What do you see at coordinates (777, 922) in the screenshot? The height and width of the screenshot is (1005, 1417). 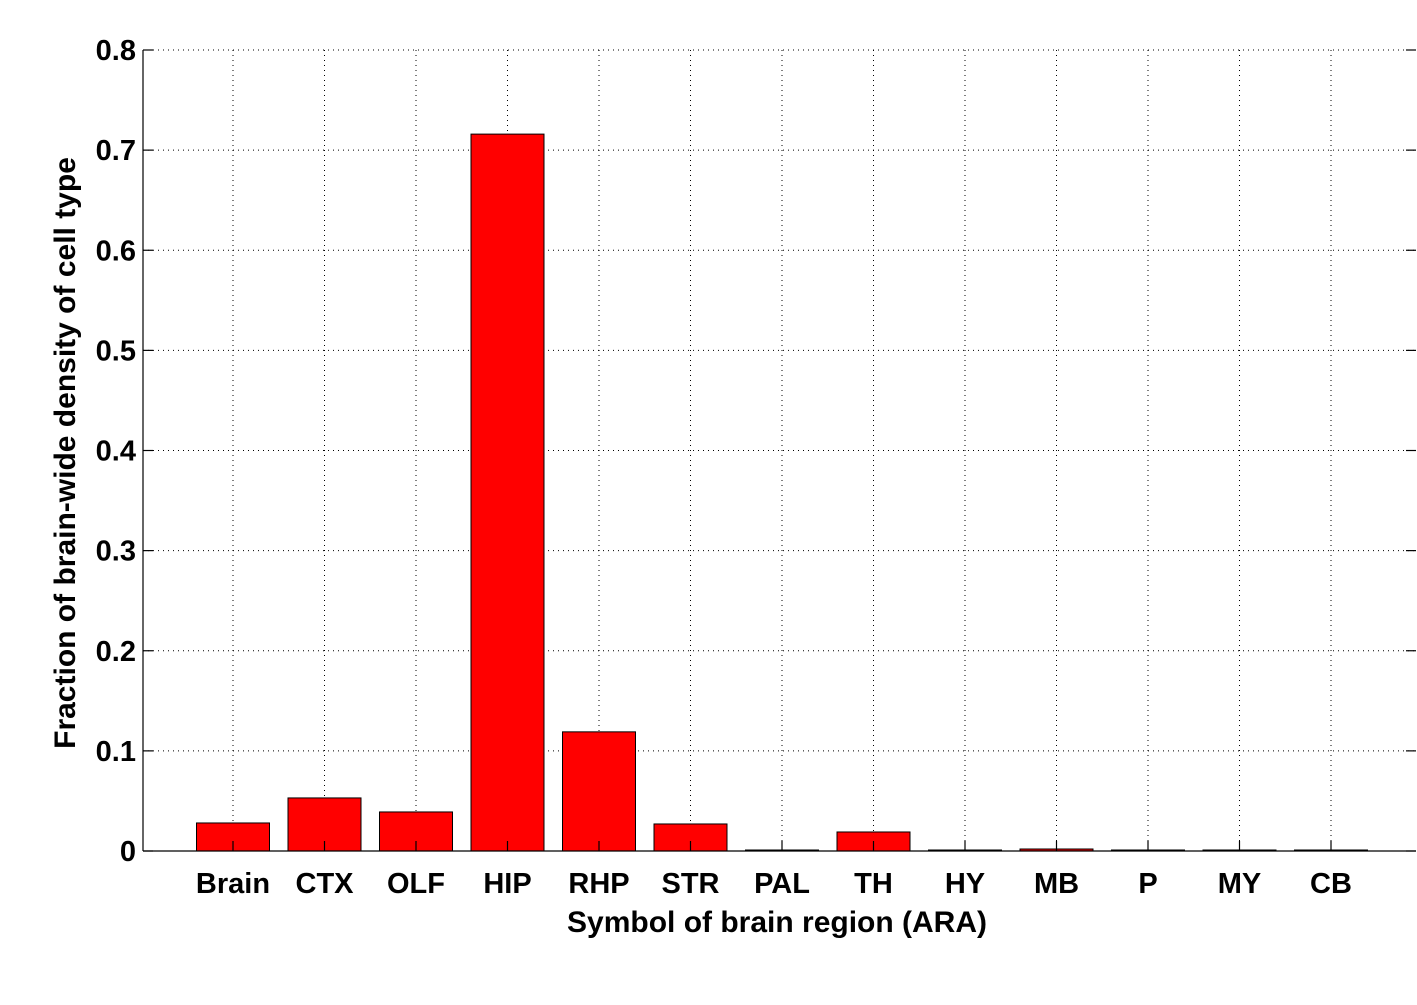 I see `x-axis-label: Symbol of brain region (ARA)` at bounding box center [777, 922].